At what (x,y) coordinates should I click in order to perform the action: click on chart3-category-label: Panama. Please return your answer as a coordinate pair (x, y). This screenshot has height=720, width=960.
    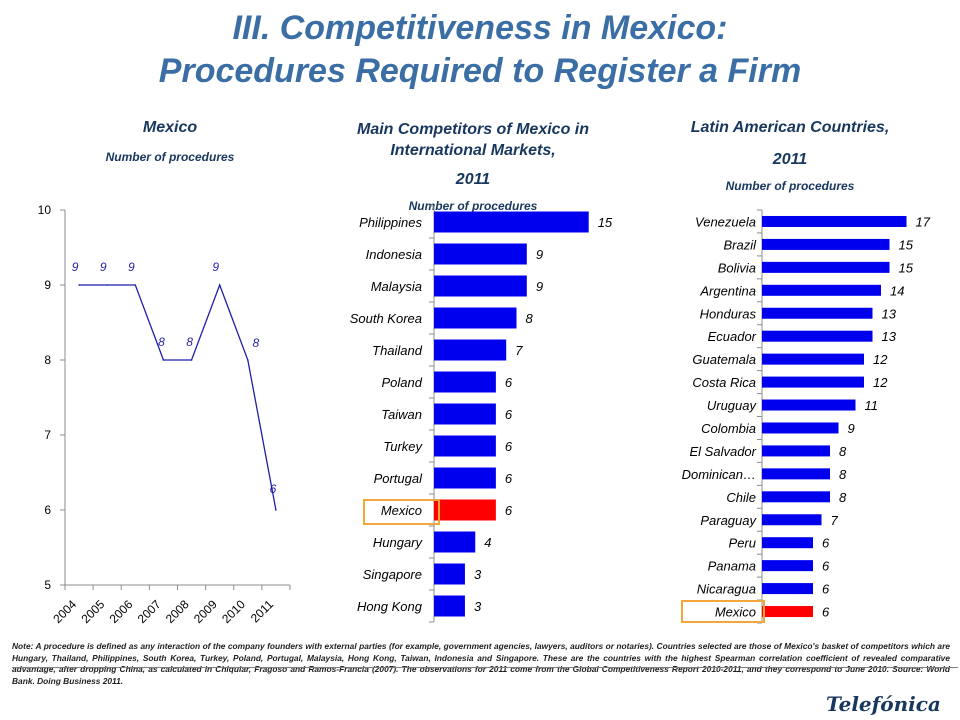
    Looking at the image, I should click on (732, 566).